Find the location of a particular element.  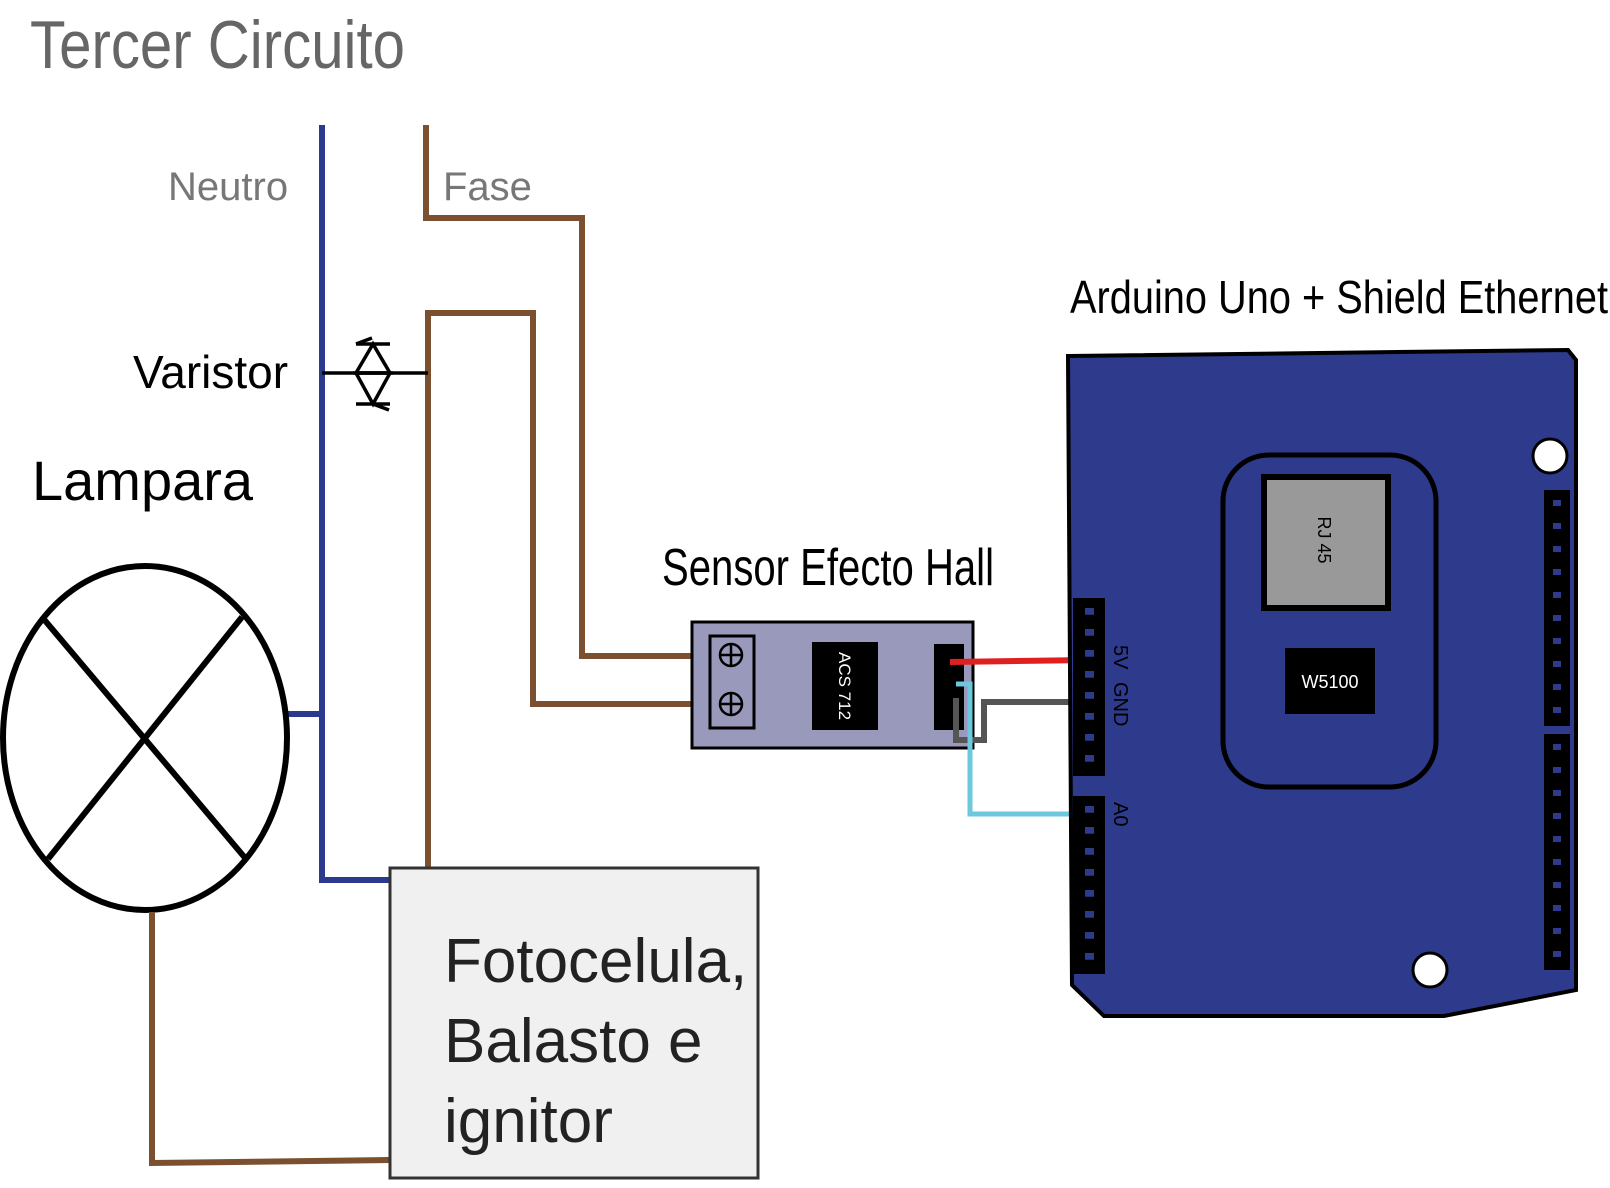

mounting-hole-top is located at coordinates (1550, 456).